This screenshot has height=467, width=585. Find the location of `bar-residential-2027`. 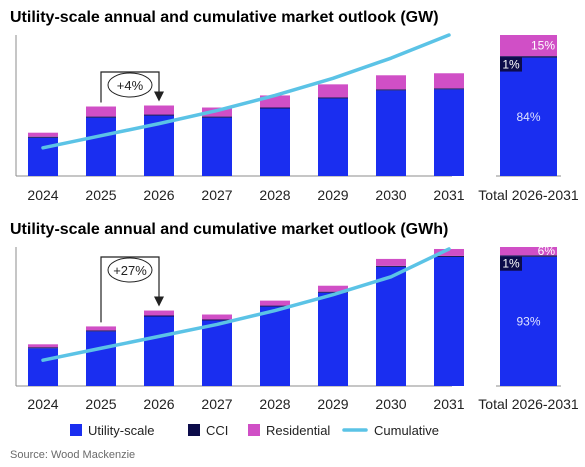

bar-residential-2027 is located at coordinates (217, 317).